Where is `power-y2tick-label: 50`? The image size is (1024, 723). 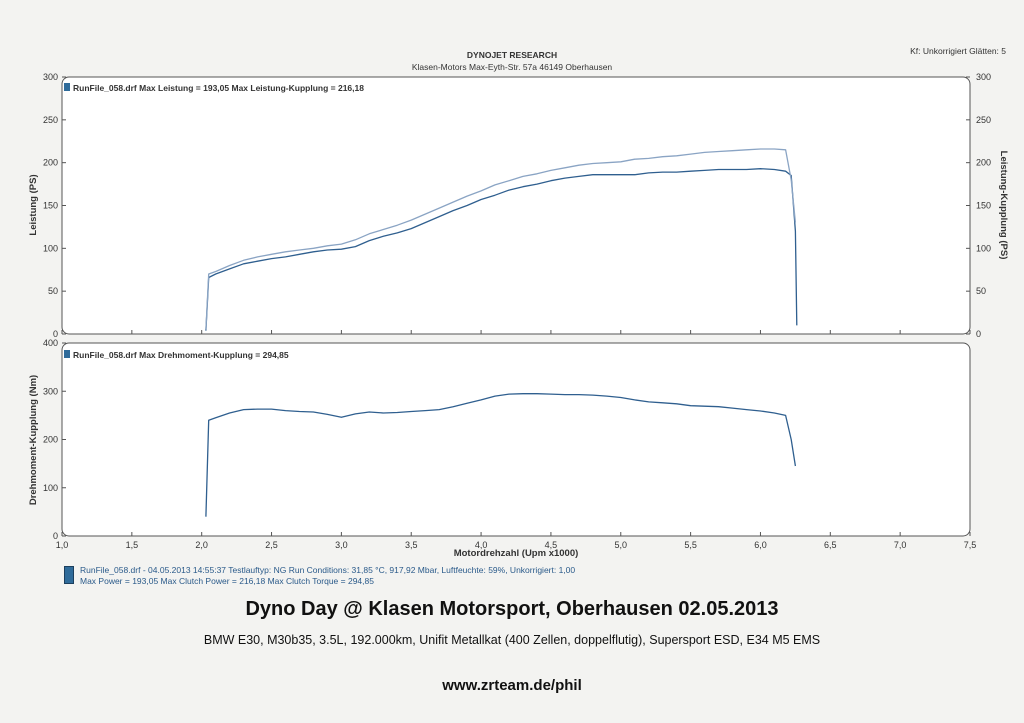 power-y2tick-label: 50 is located at coordinates (981, 291).